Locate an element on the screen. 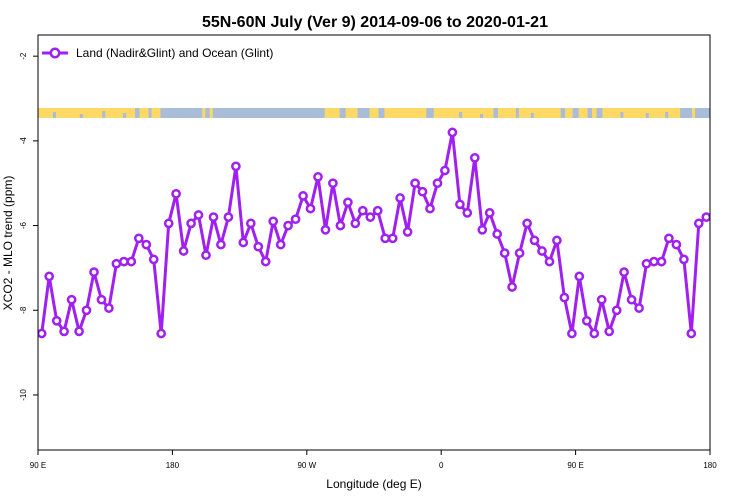  landmask-strip is located at coordinates (374, 113).